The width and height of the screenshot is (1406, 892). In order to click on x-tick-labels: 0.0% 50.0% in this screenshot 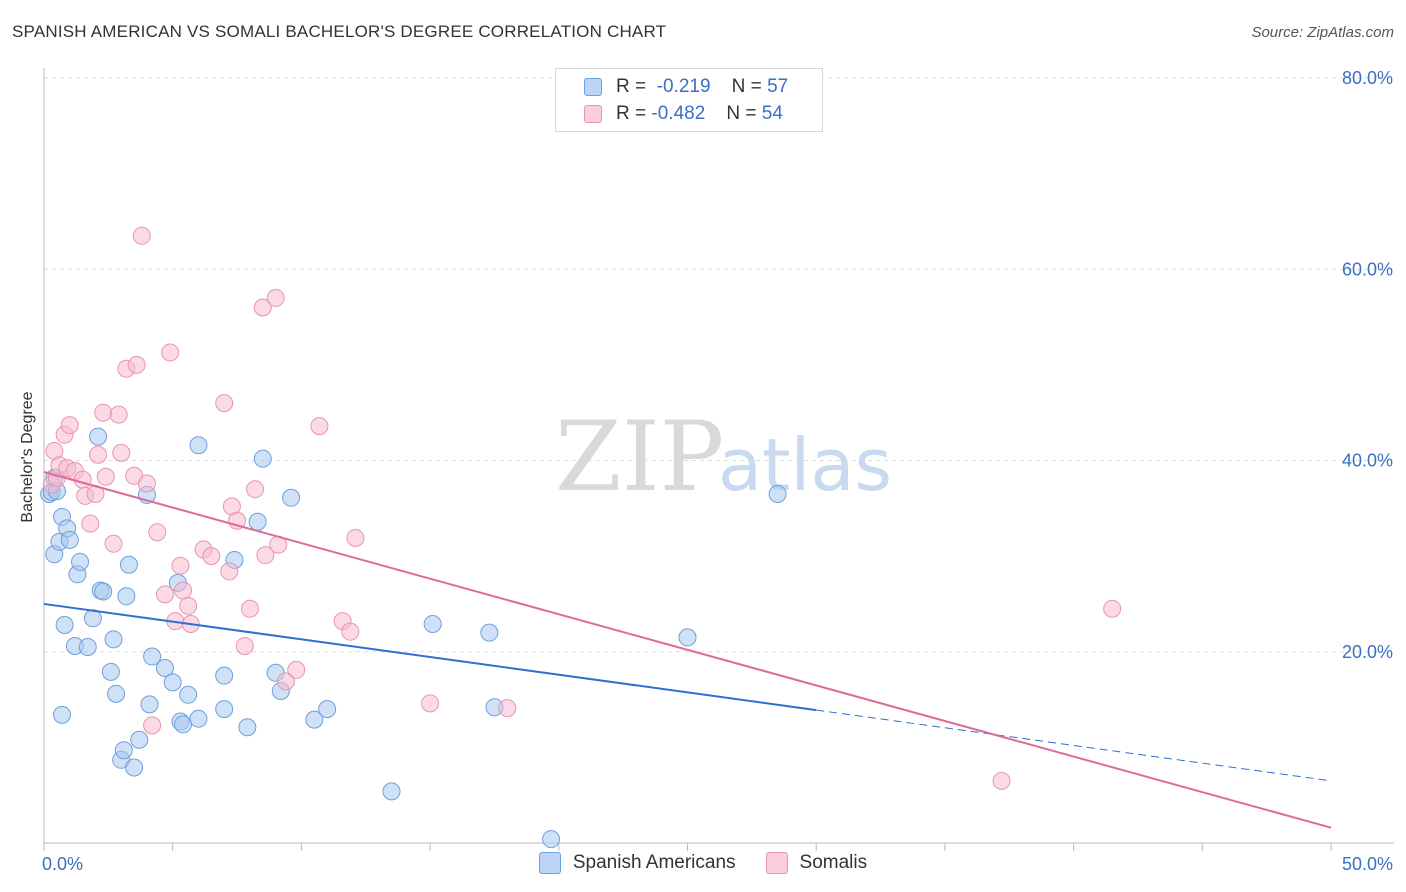, I will do `click(717, 864)`.